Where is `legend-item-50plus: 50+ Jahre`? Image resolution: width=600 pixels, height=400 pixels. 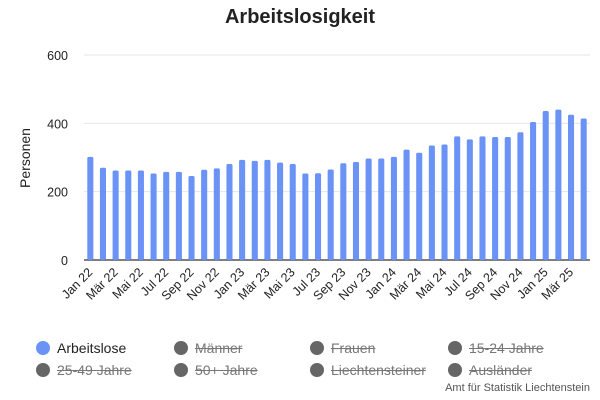
legend-item-50plus: 50+ Jahre is located at coordinates (216, 370).